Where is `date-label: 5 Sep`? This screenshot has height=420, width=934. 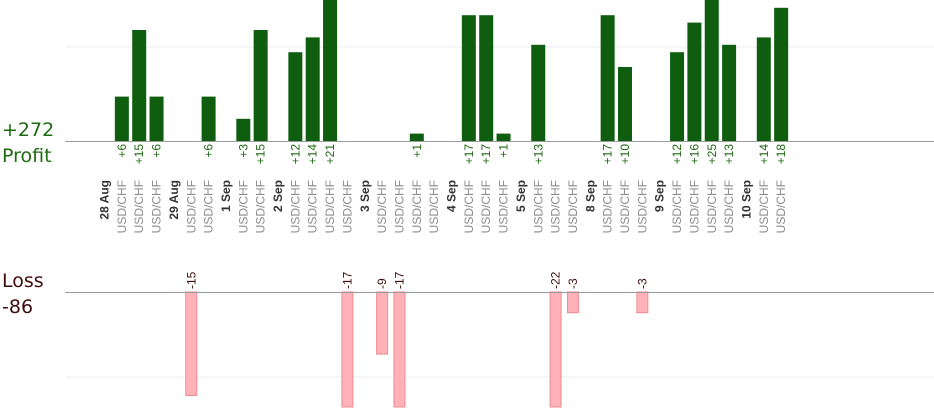 date-label: 5 Sep is located at coordinates (521, 196).